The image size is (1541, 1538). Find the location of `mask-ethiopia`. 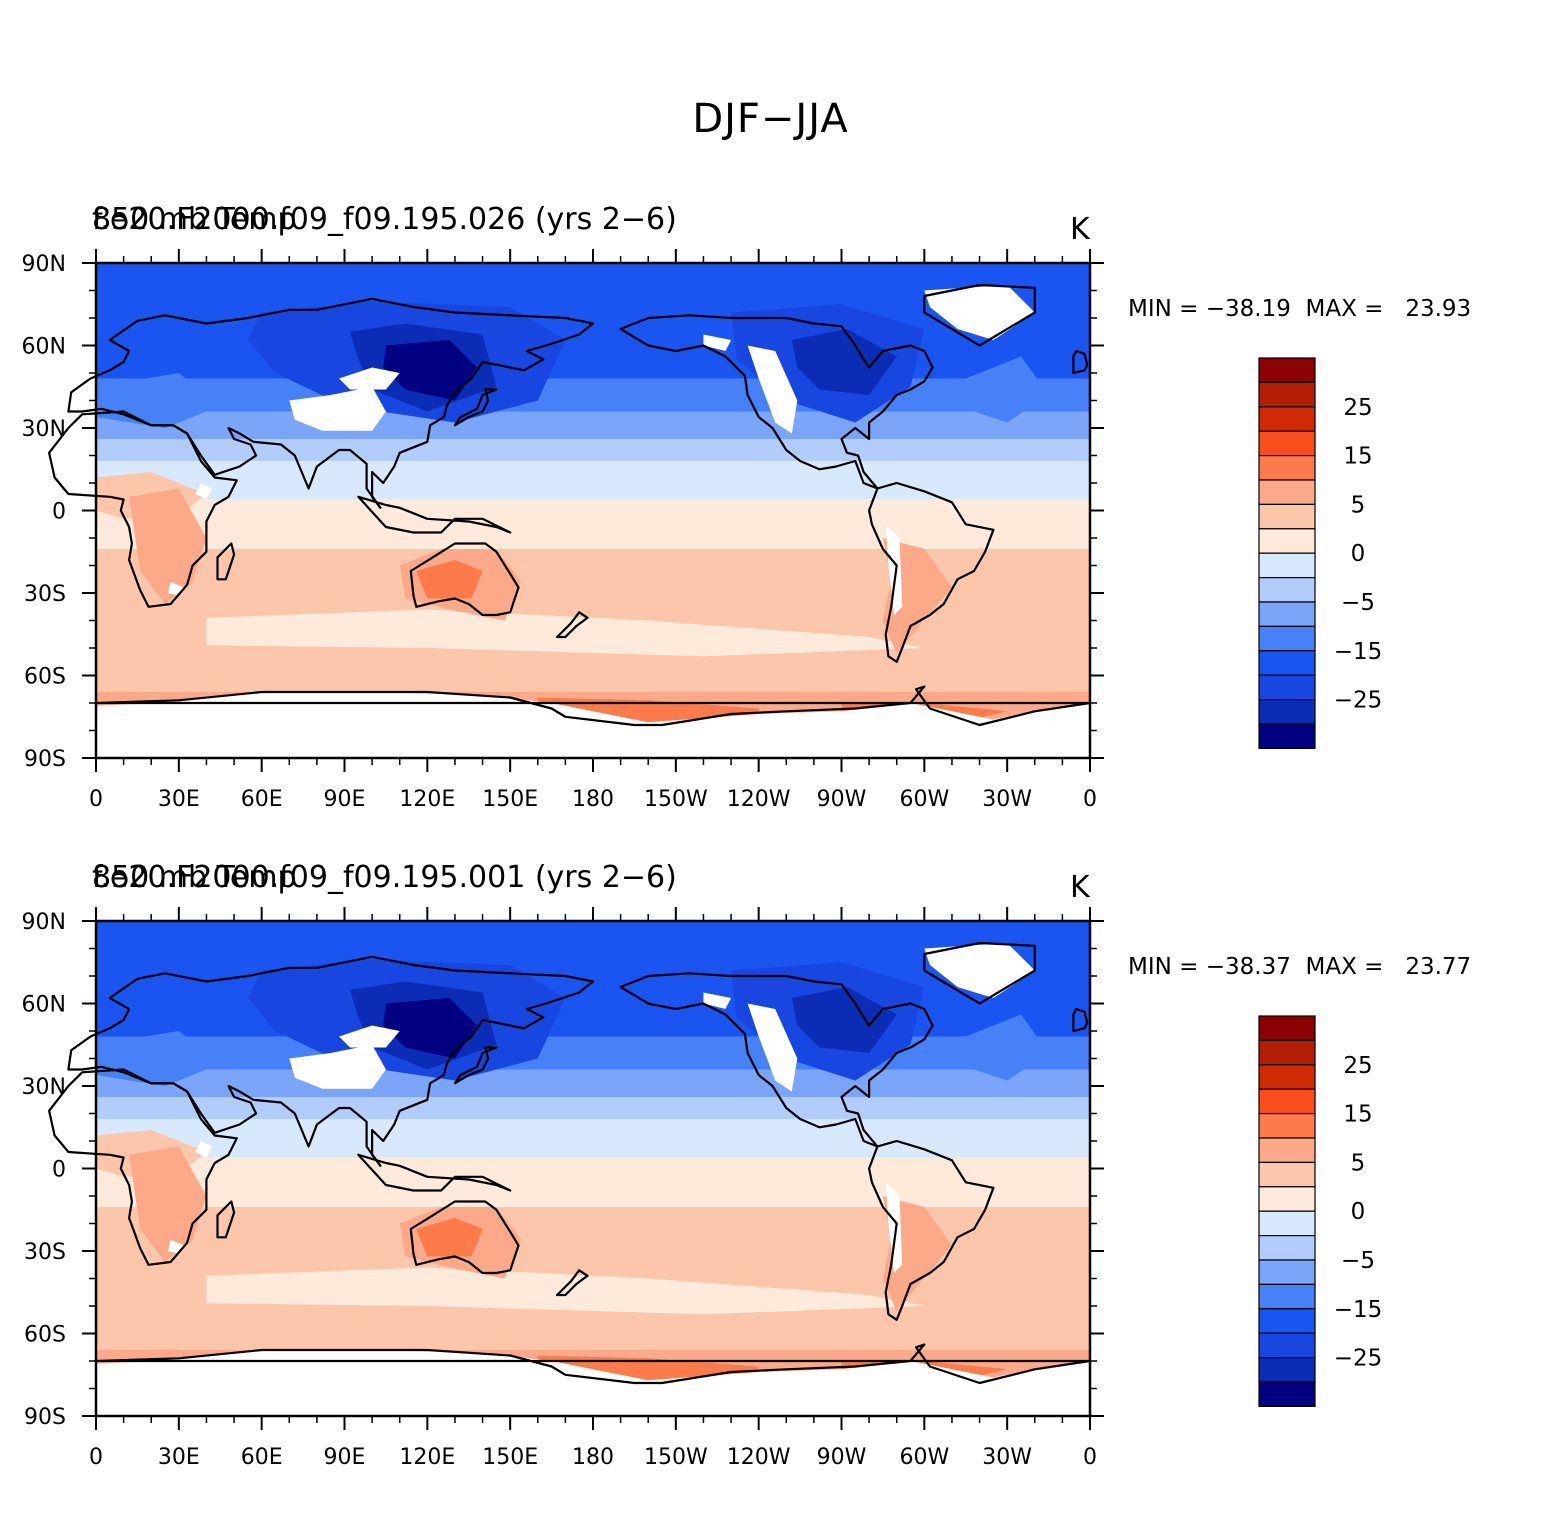

mask-ethiopia is located at coordinates (203, 491).